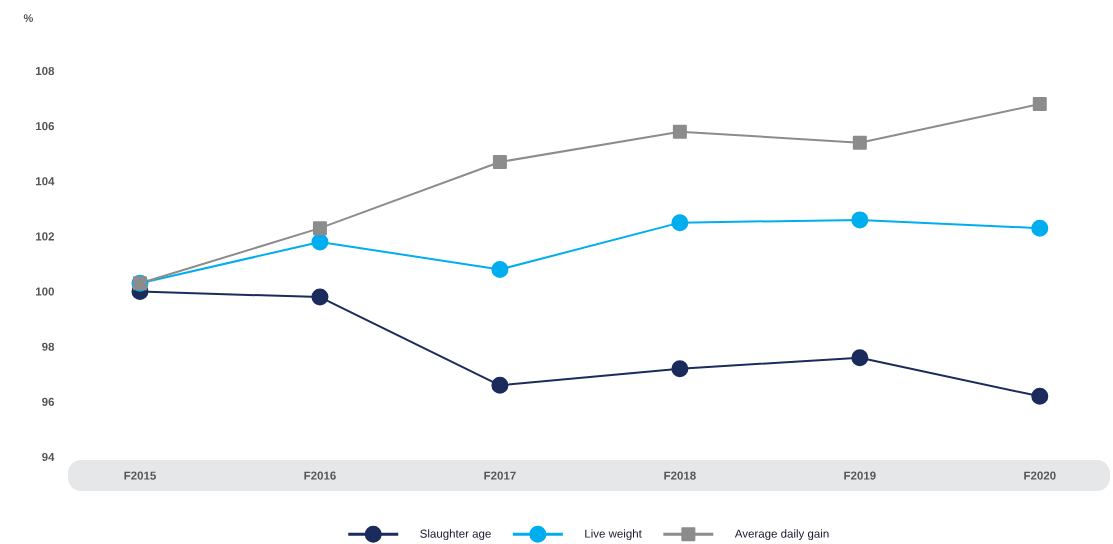 The image size is (1113, 544). Describe the element at coordinates (680, 475) in the screenshot. I see `x-tick-label: F2018` at that location.